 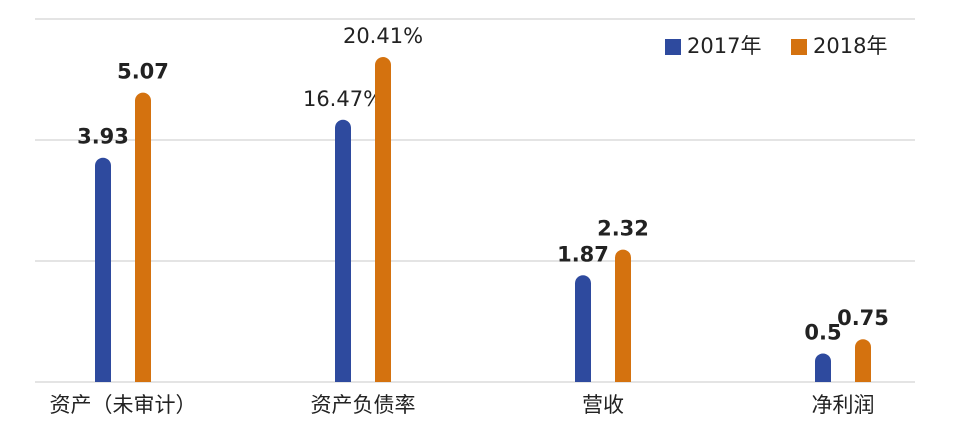 What do you see at coordinates (583, 254) in the screenshot?
I see `data-label: 1.87` at bounding box center [583, 254].